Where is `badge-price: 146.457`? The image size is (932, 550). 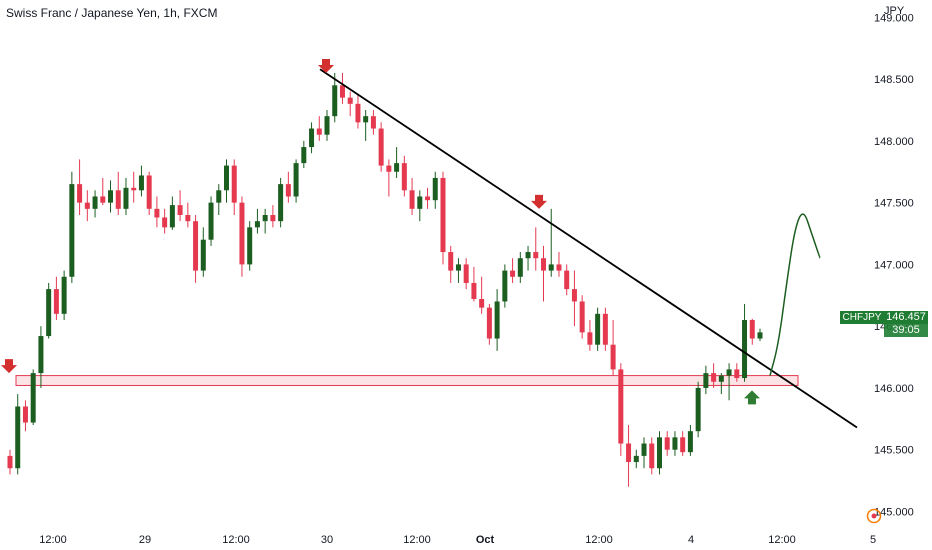
badge-price: 146.457 is located at coordinates (906, 317).